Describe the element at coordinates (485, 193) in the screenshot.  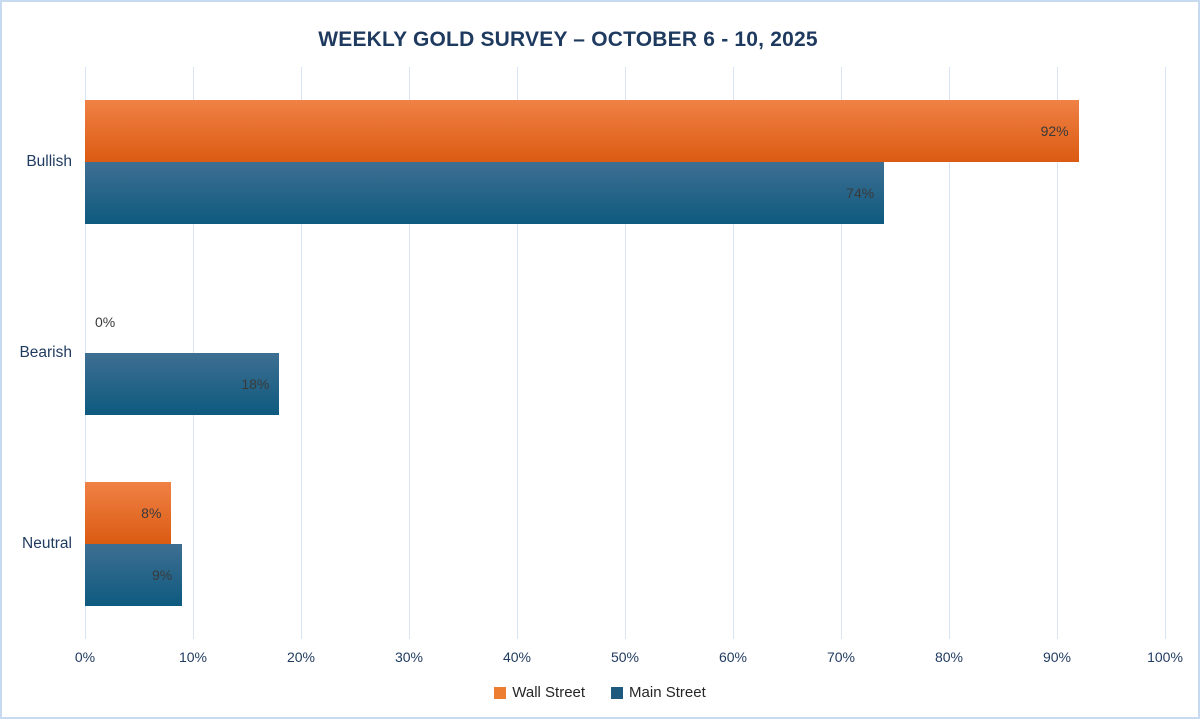
I see `bar-main-street-bullish: 74%` at that location.